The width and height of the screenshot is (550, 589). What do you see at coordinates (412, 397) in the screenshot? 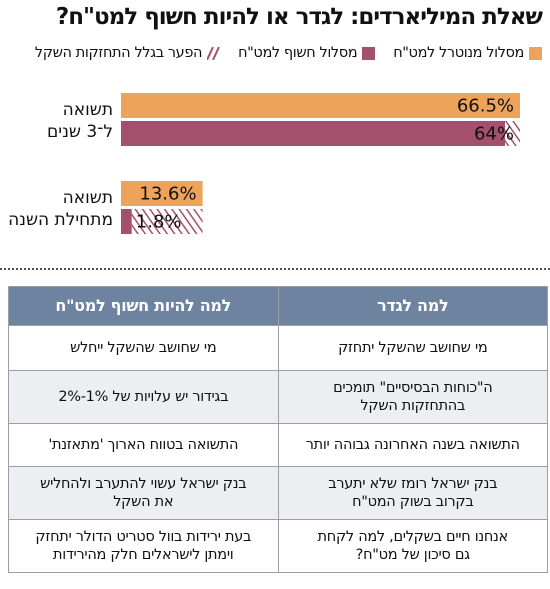
I see `table-cell: ה"כוחות הבסיסיים" תומכים בהתחזקות השקל` at bounding box center [412, 397].